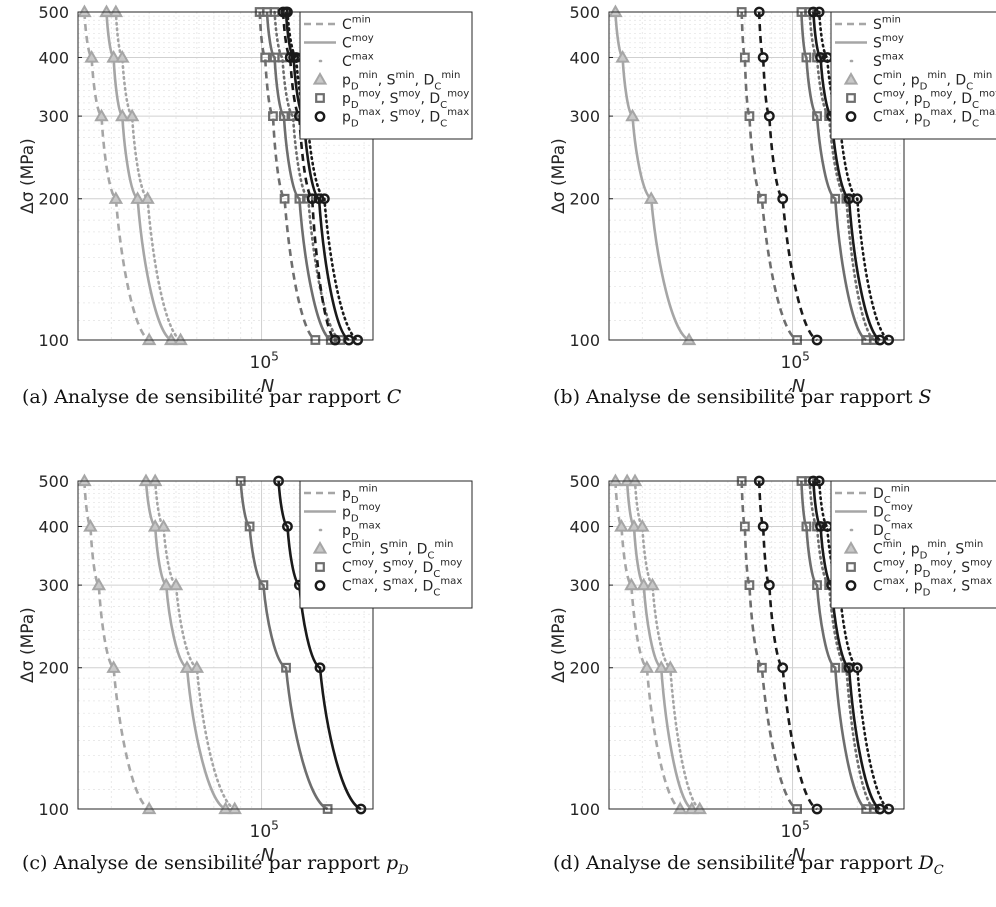 The height and width of the screenshot is (907, 996). What do you see at coordinates (397, 550) in the screenshot?
I see `legend-label: Cmin​, Smin​, DCmin​` at bounding box center [397, 550].